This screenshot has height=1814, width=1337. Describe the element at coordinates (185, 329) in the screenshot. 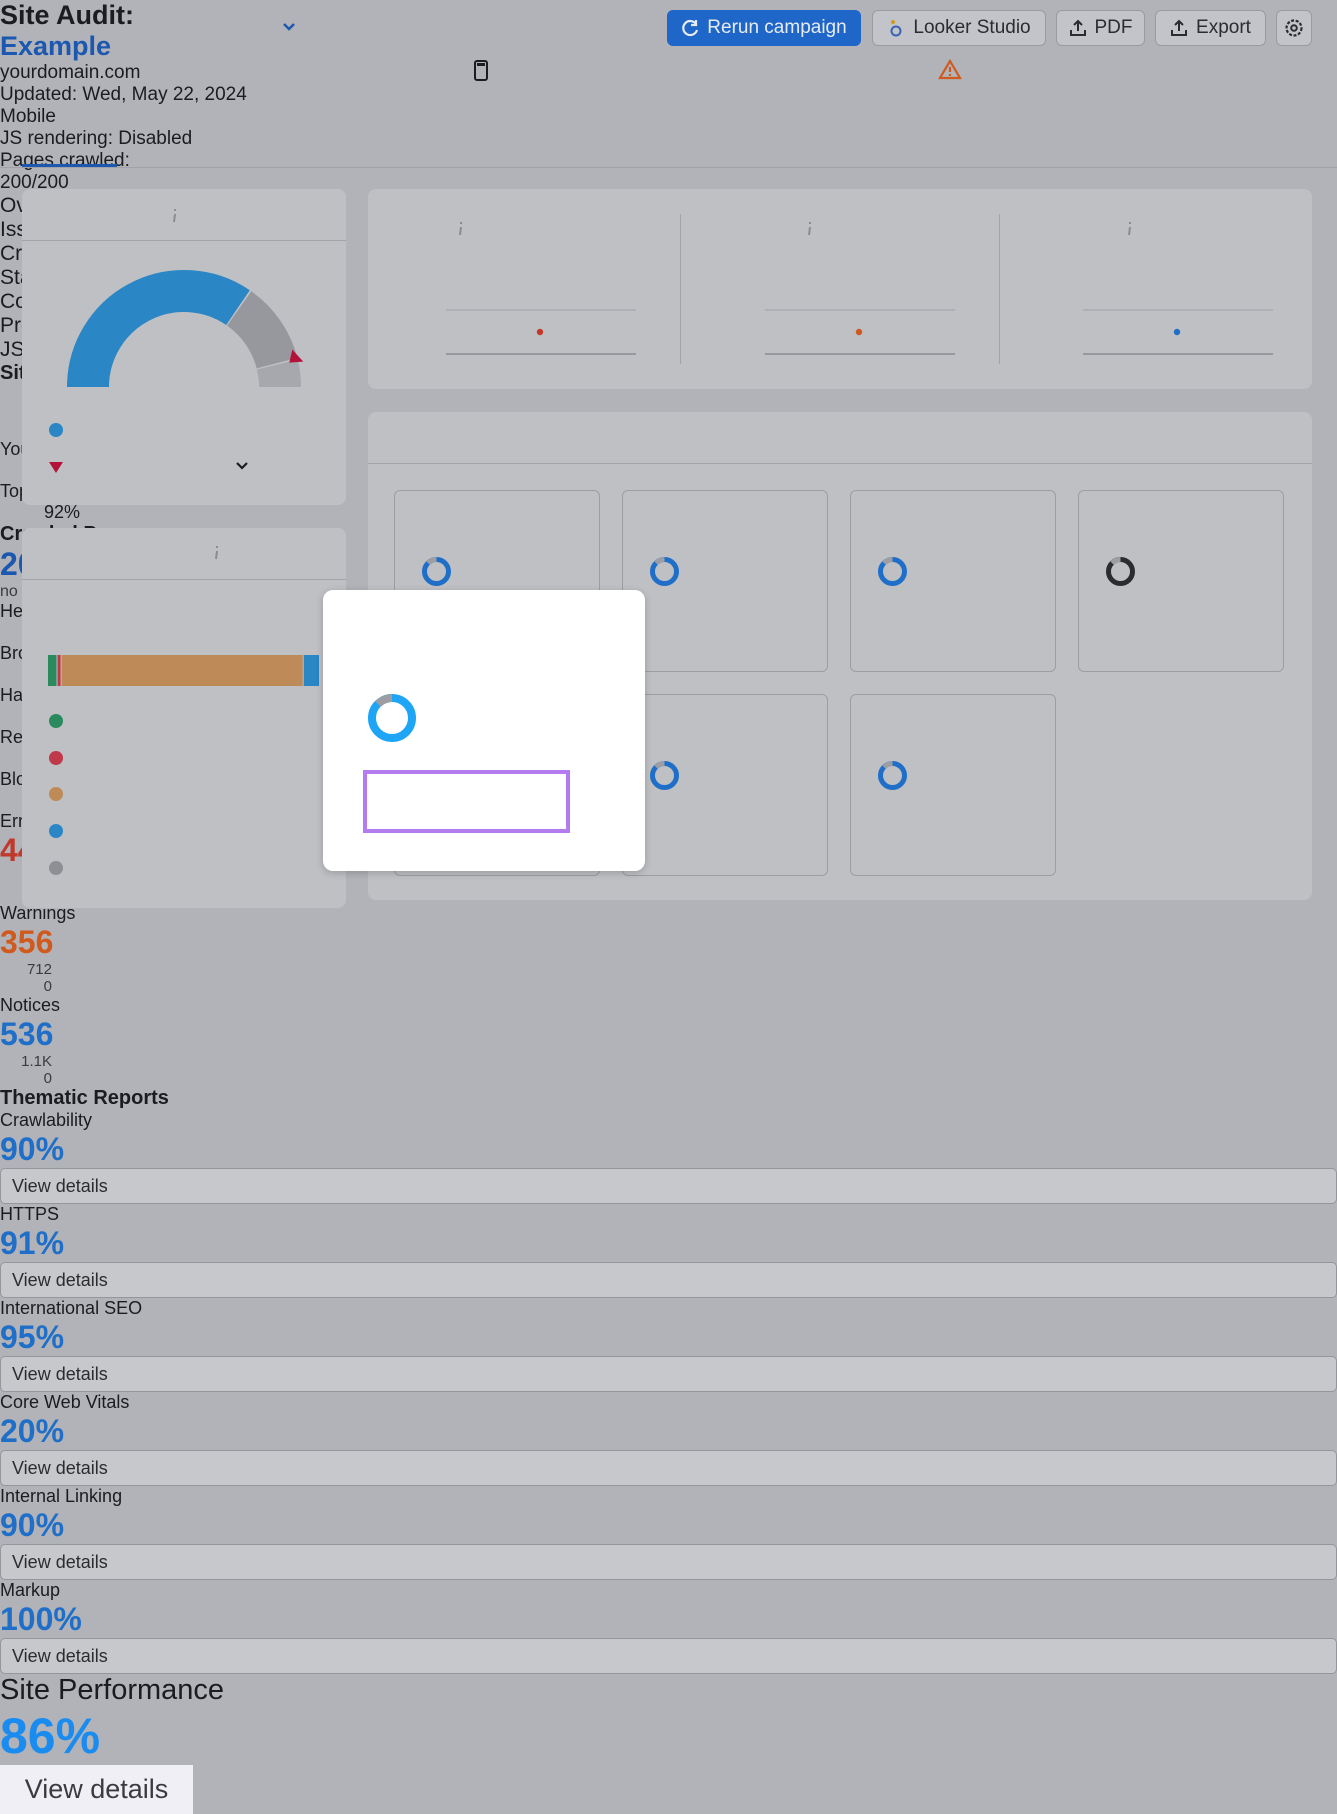

I see `health-gauge` at that location.